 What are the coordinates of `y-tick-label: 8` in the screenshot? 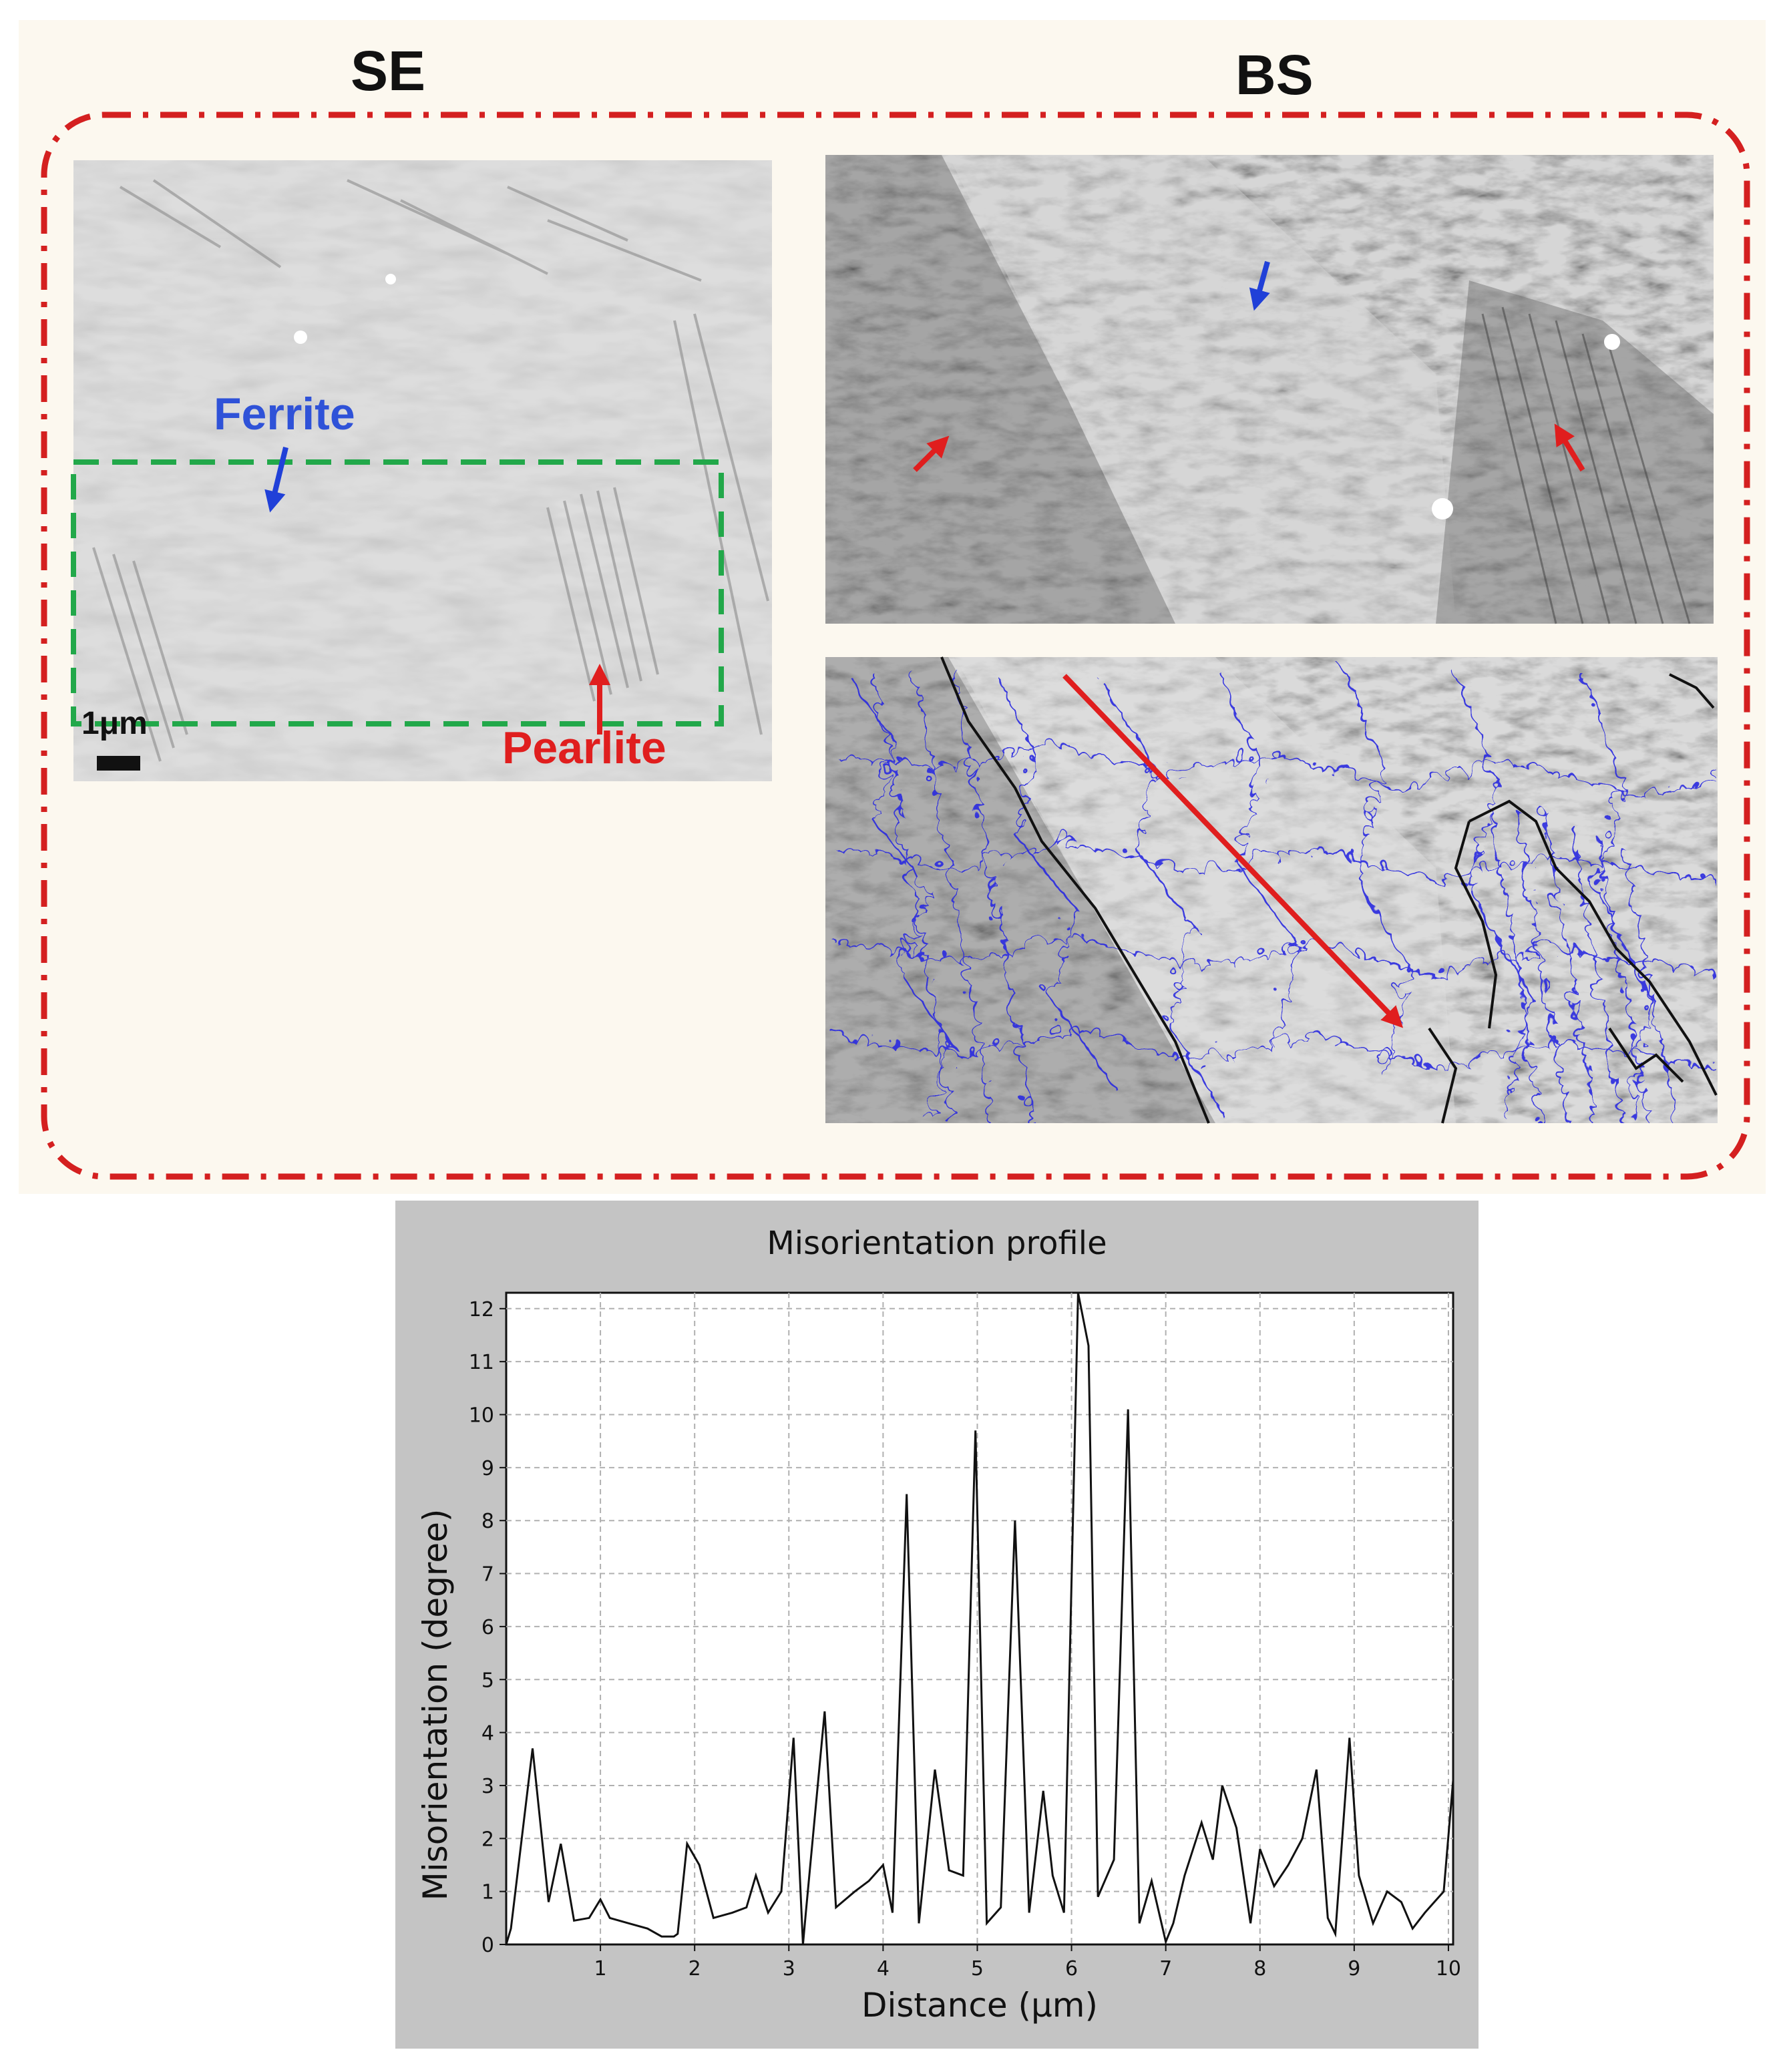 It's located at (488, 1521).